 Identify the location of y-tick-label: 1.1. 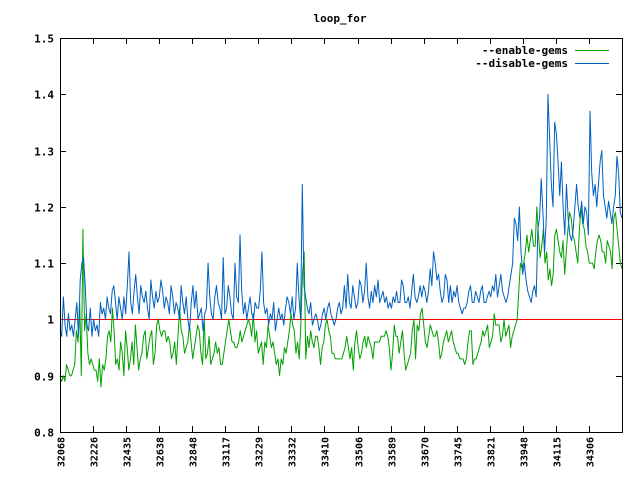
(44, 264).